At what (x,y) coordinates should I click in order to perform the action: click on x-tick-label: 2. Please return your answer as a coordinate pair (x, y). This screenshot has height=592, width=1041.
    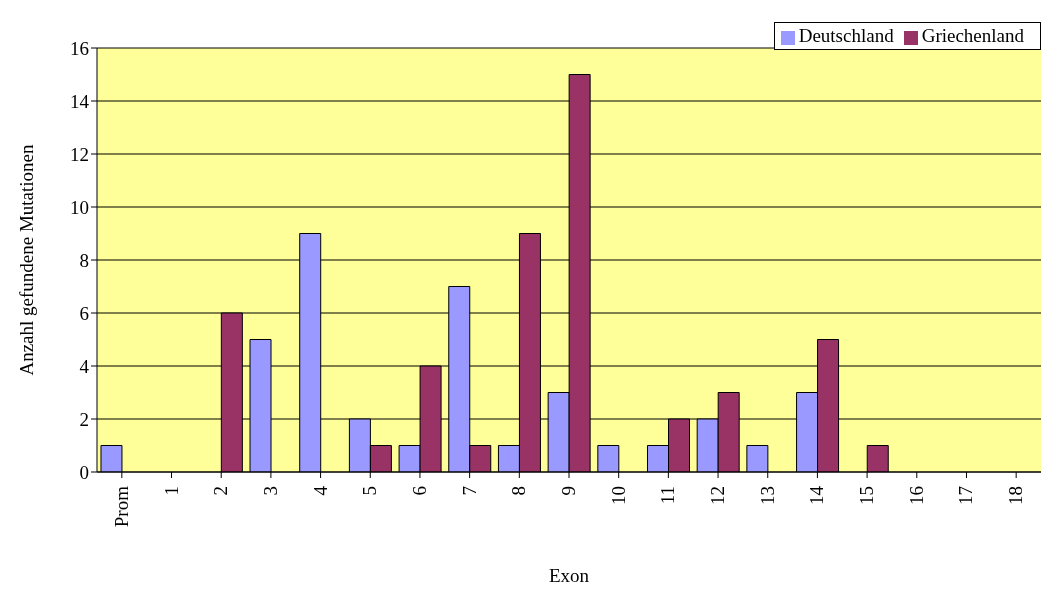
    Looking at the image, I should click on (221, 491).